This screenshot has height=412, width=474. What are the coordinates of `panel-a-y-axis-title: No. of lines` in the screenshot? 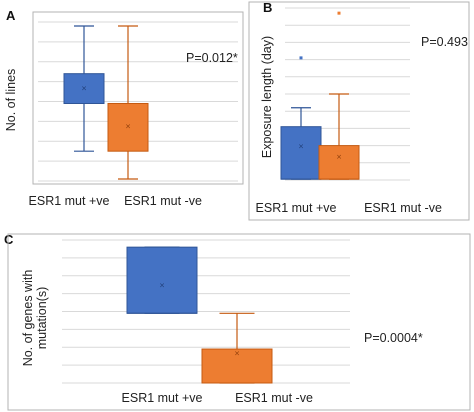 It's located at (11, 100).